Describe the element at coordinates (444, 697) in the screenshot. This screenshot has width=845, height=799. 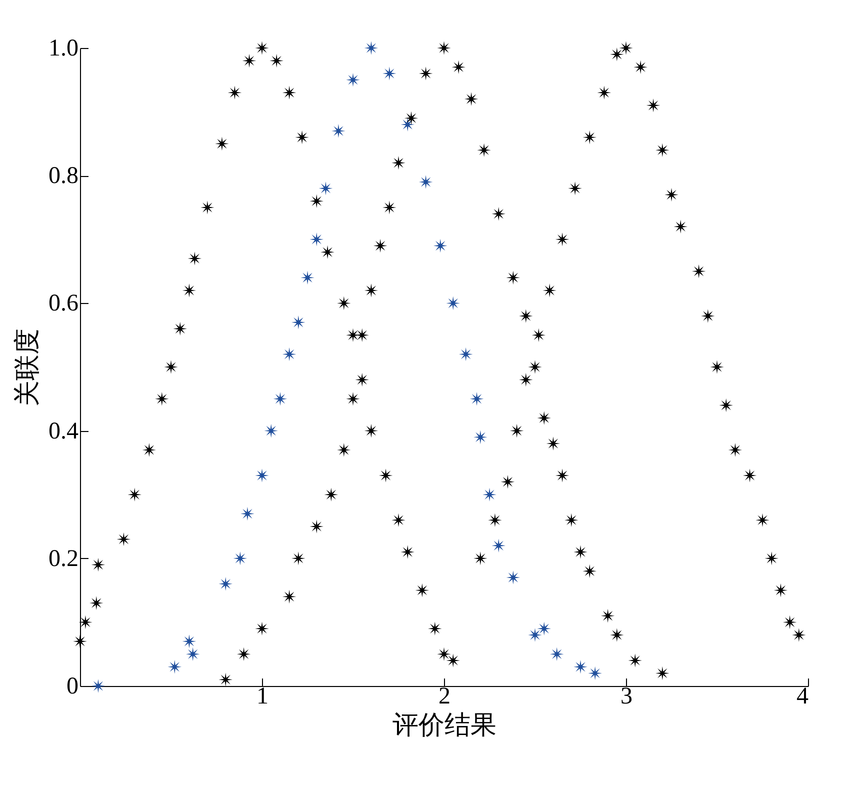
I see `x-tick-label: 2` at that location.